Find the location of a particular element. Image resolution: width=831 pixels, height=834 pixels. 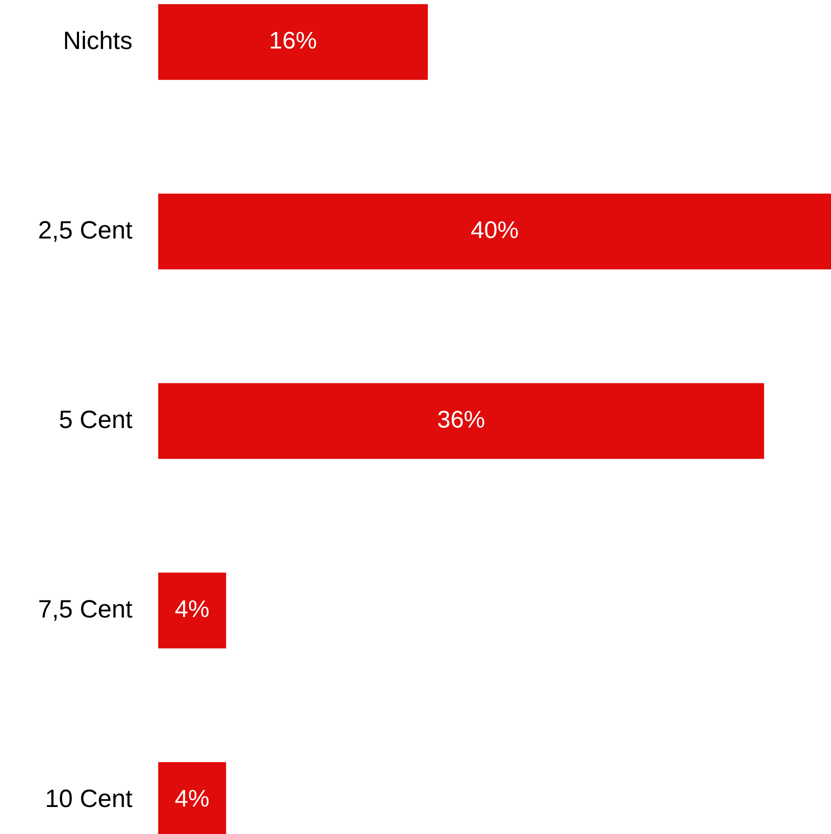

data-label: 40% is located at coordinates (494, 230).